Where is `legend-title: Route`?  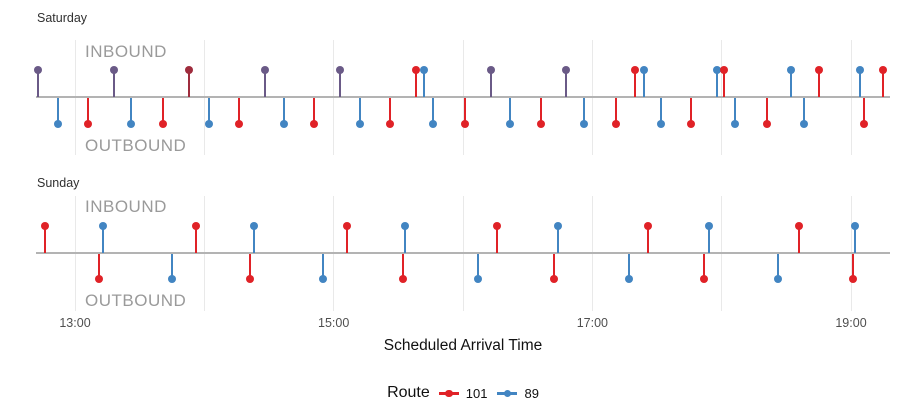
legend-title: Route is located at coordinates (408, 392).